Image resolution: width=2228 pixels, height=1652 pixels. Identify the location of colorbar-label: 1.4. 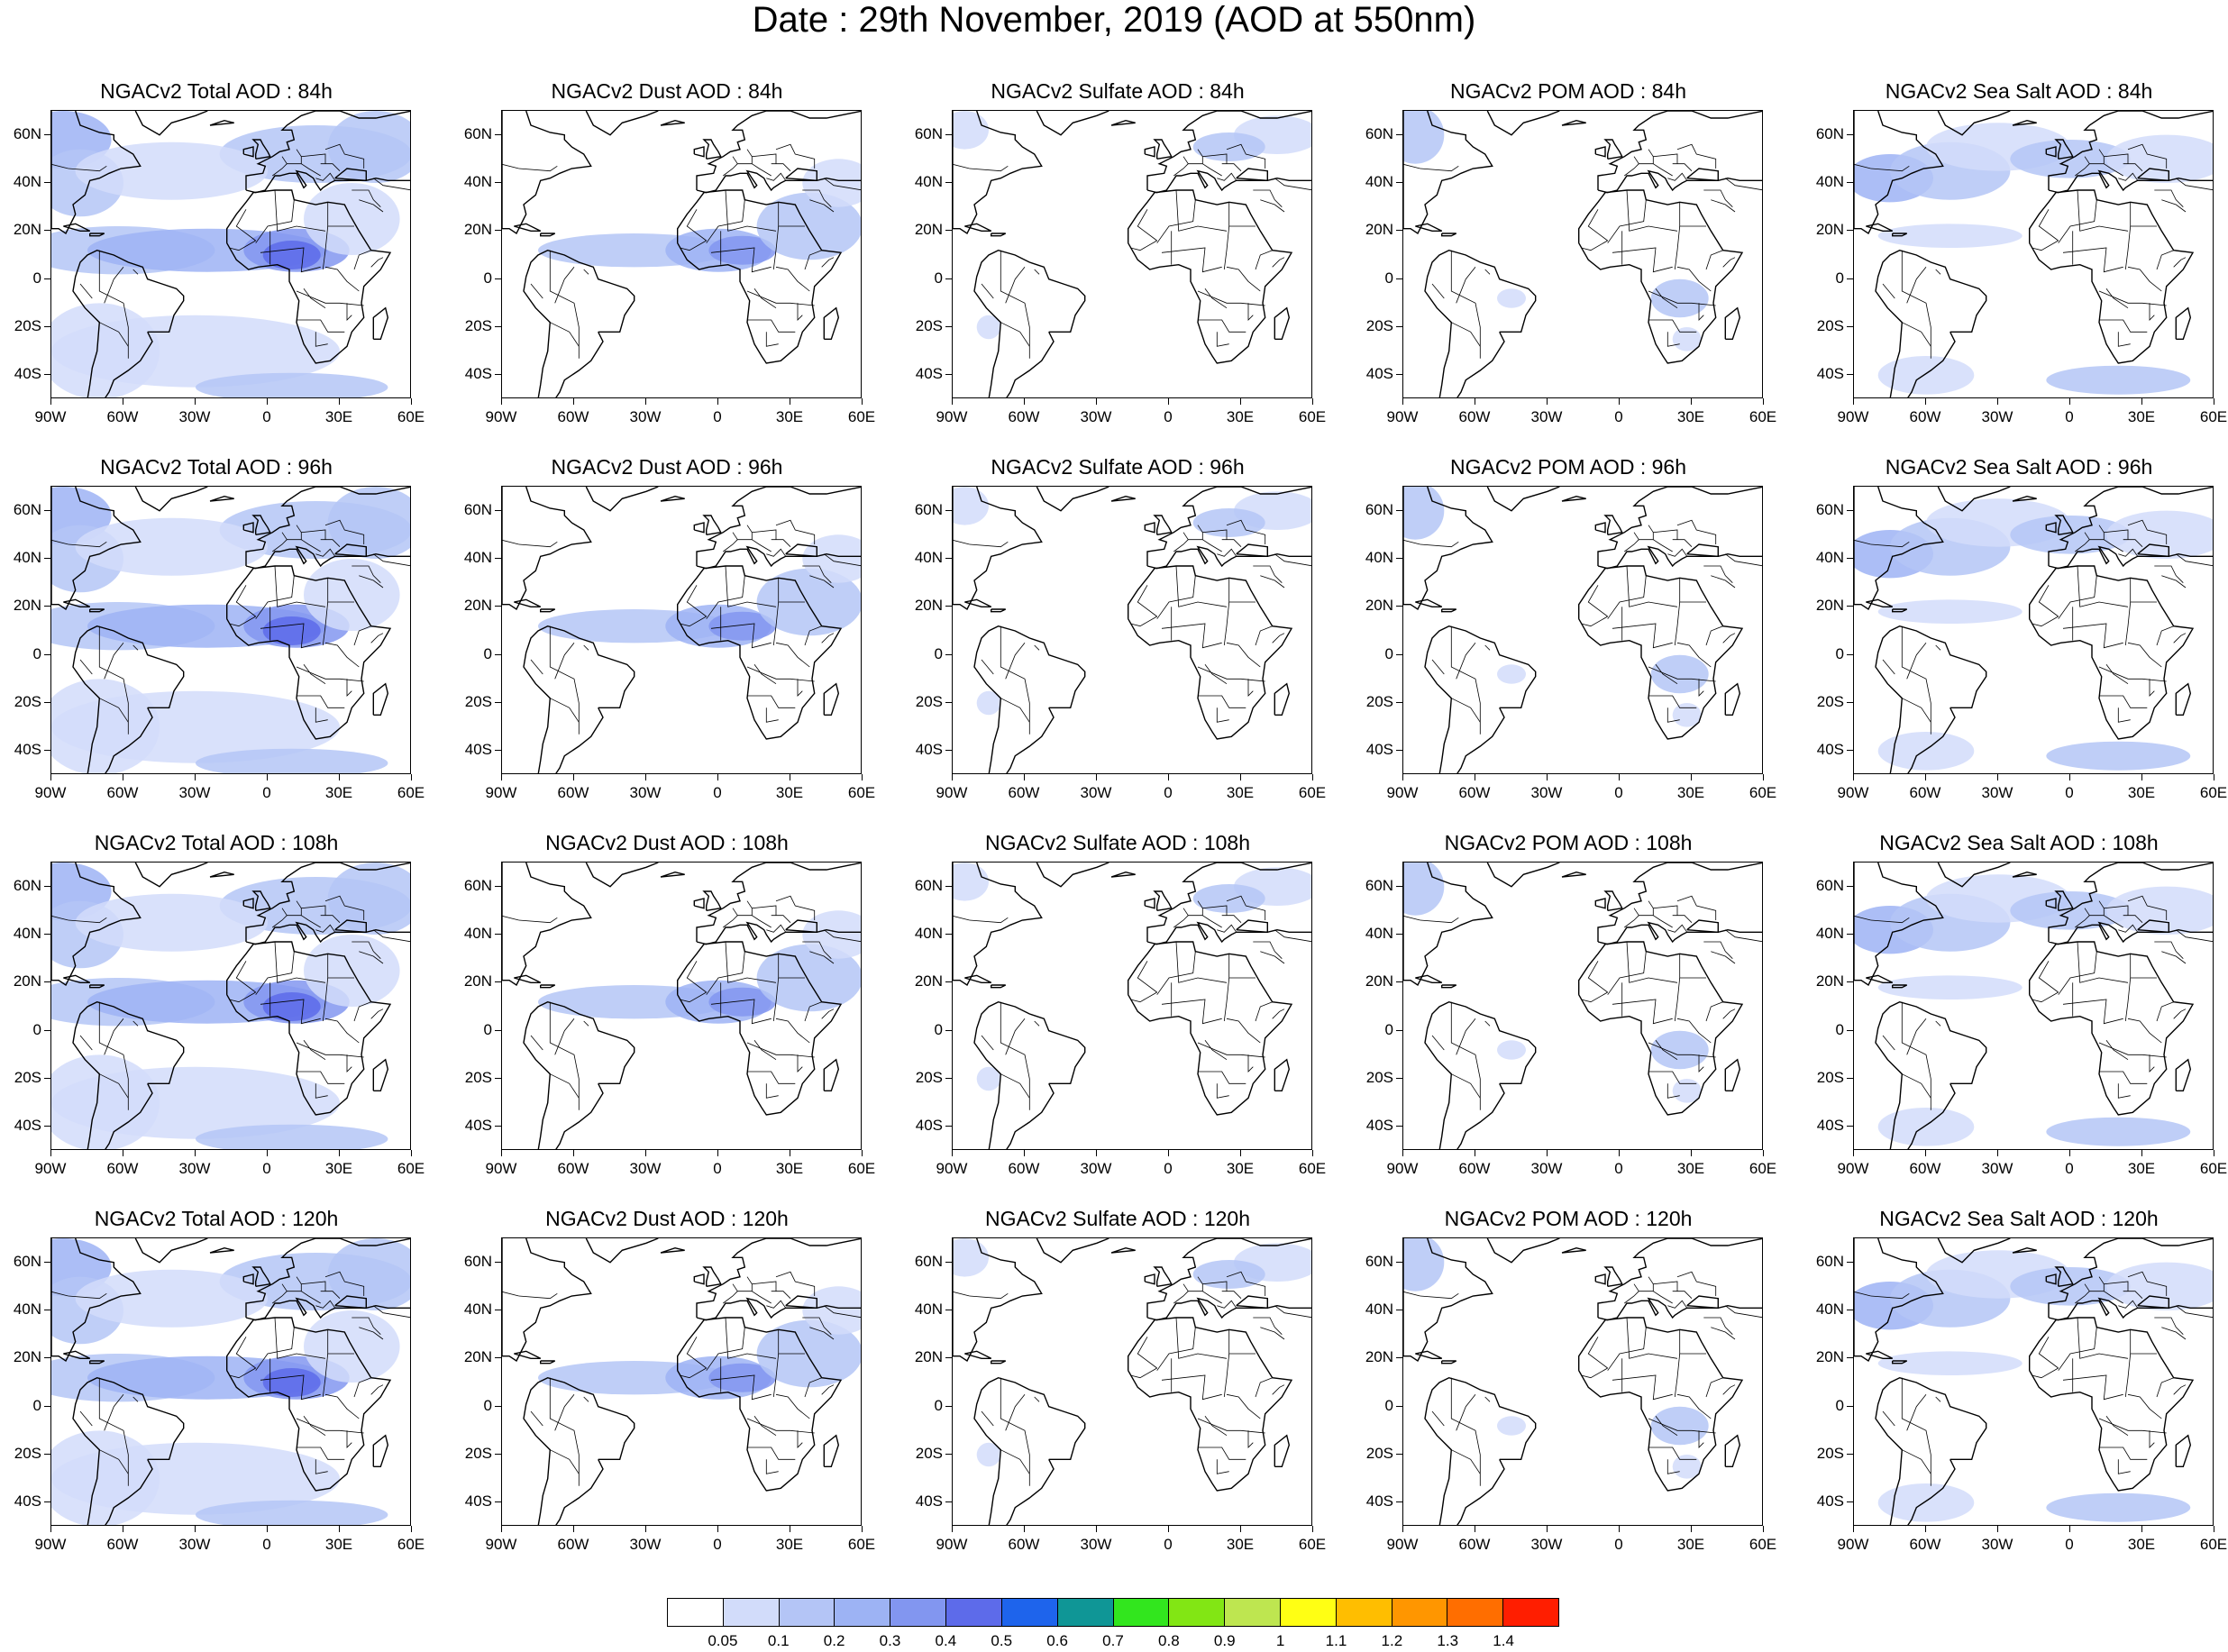
(1503, 1641).